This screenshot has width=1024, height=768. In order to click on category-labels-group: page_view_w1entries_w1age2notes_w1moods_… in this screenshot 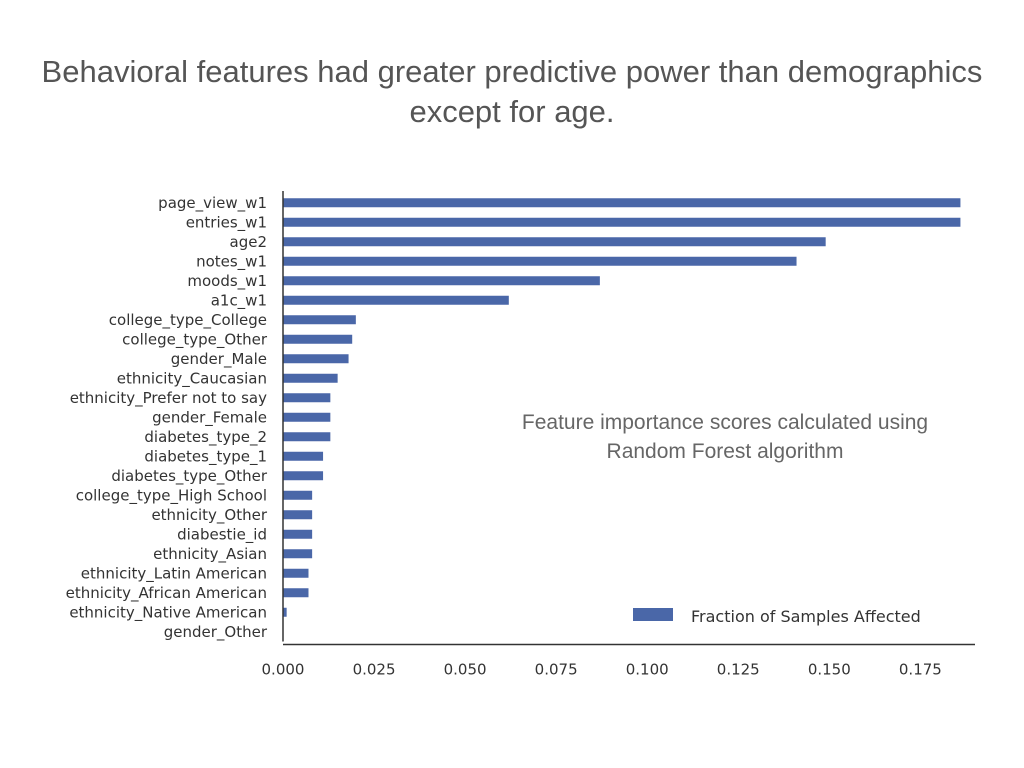, I will do `click(167, 418)`.